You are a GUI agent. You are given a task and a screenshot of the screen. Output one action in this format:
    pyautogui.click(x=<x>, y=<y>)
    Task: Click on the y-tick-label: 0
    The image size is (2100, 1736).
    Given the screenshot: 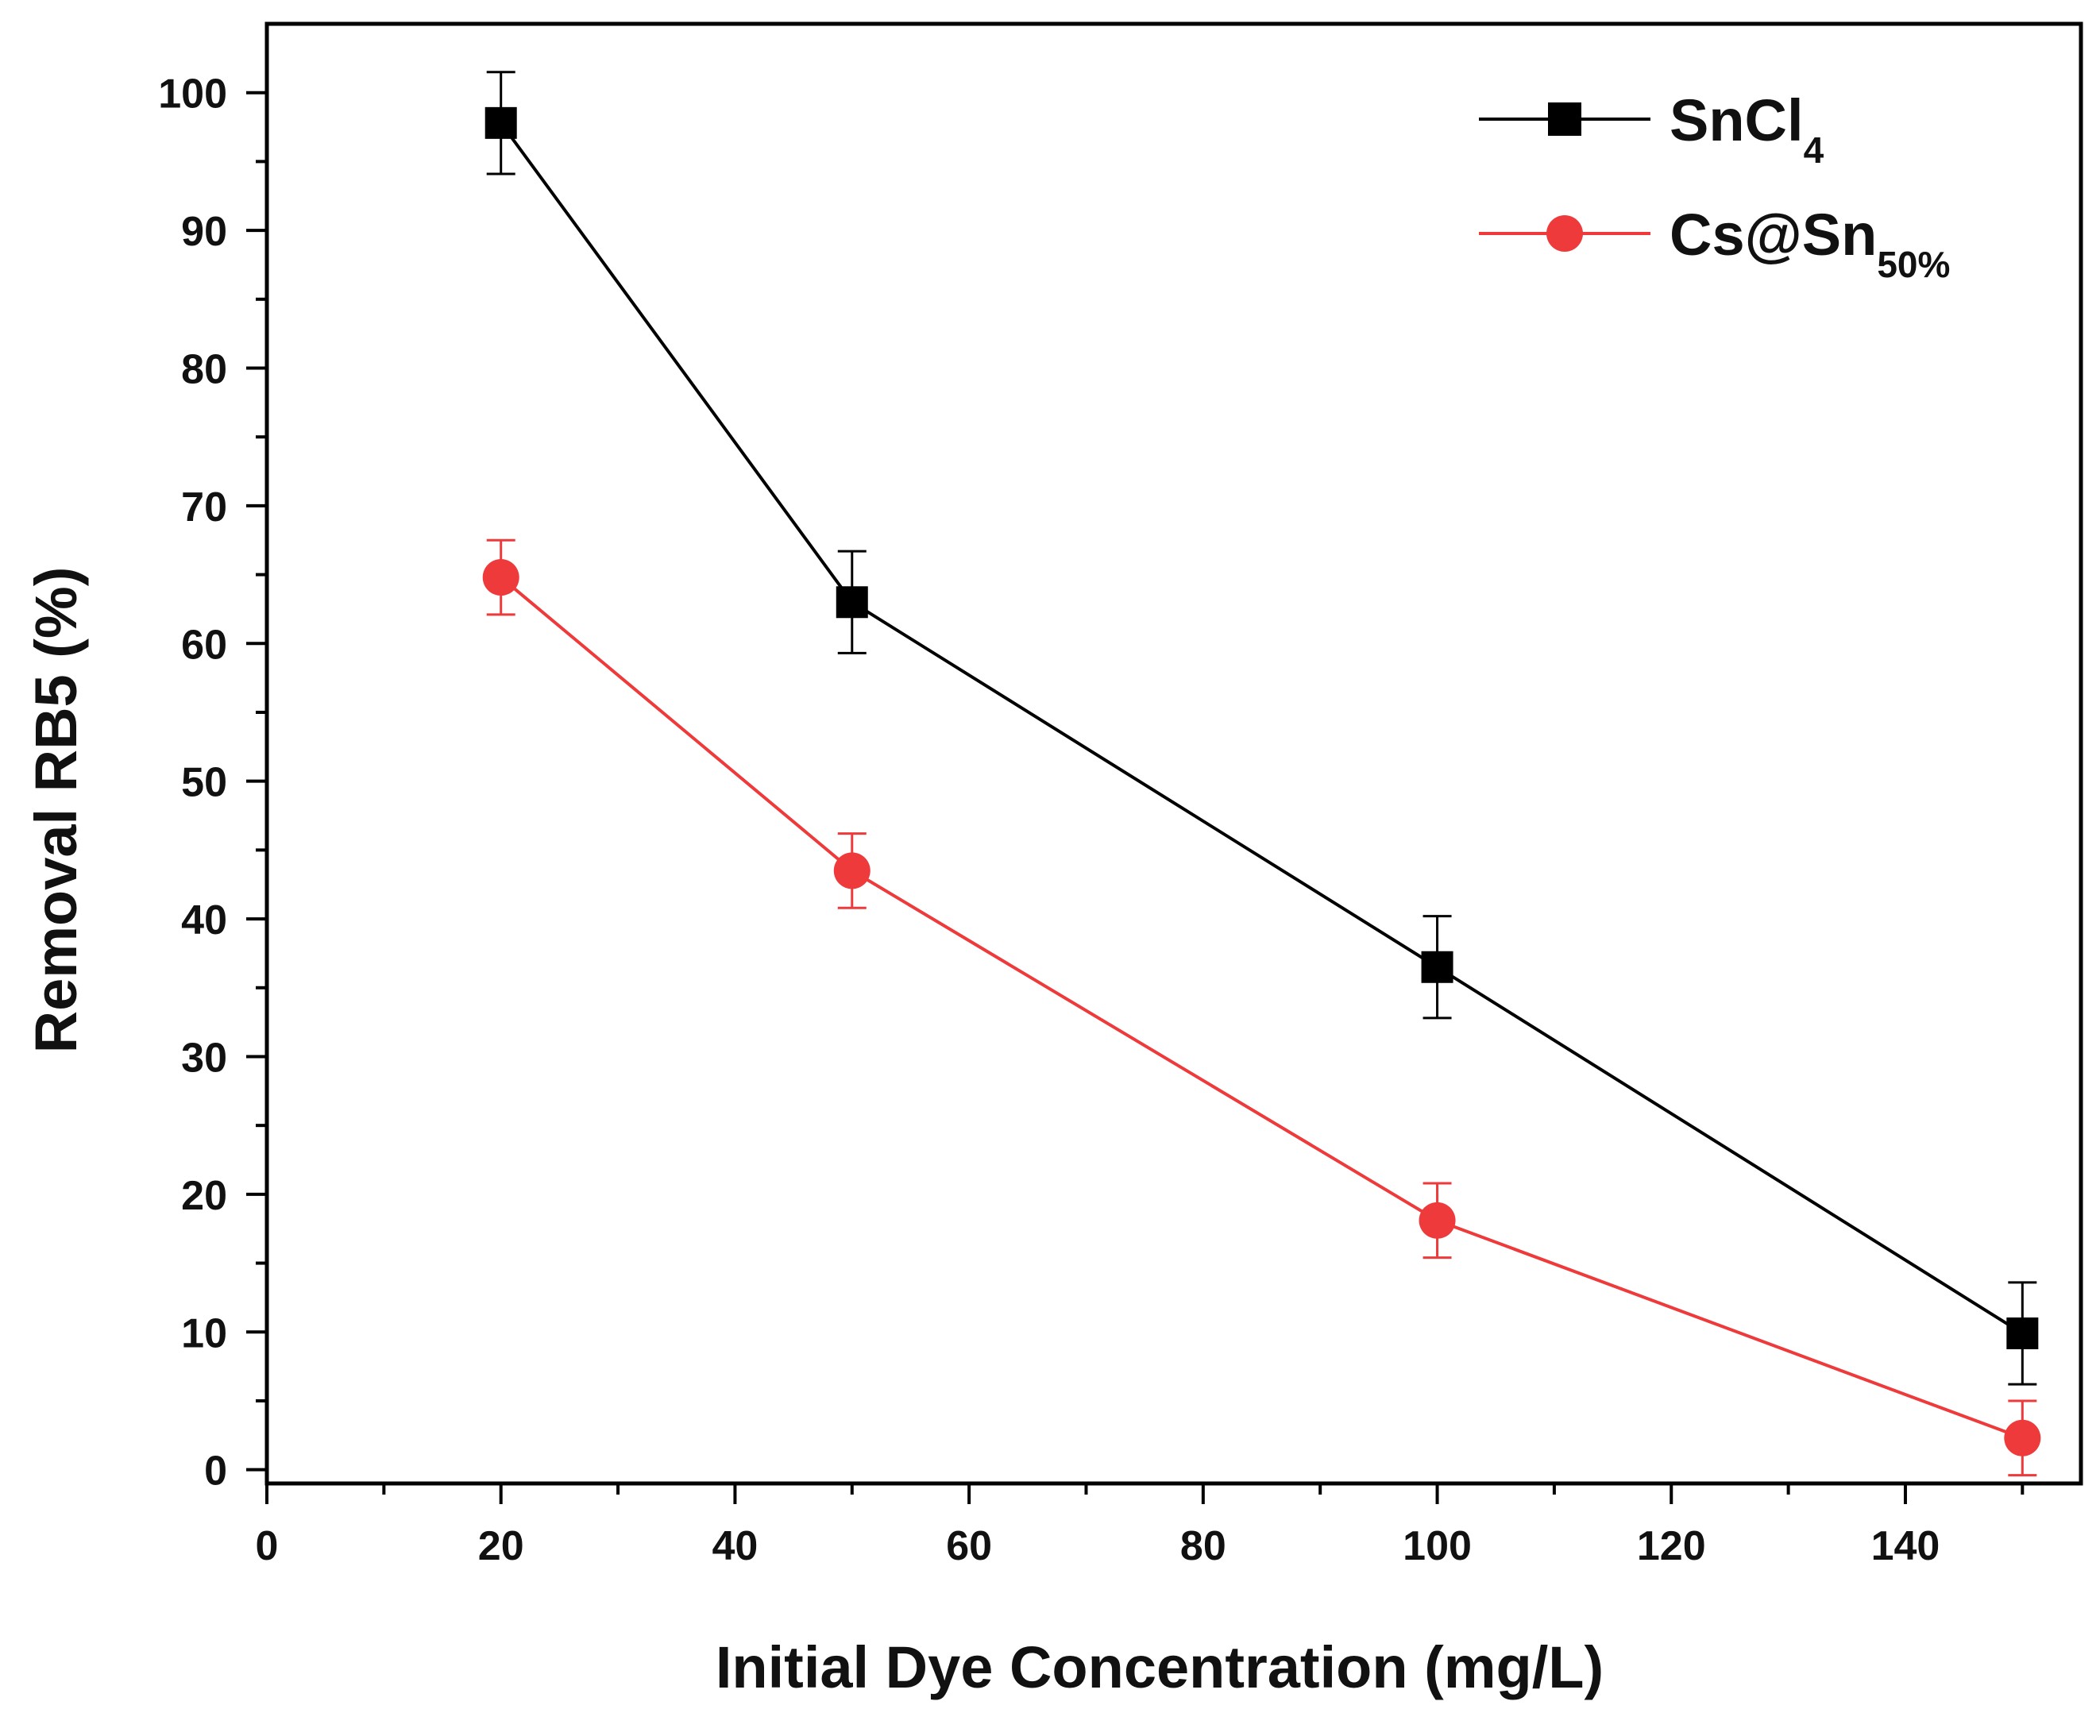 What is the action you would take?
    pyautogui.click(x=215, y=1472)
    